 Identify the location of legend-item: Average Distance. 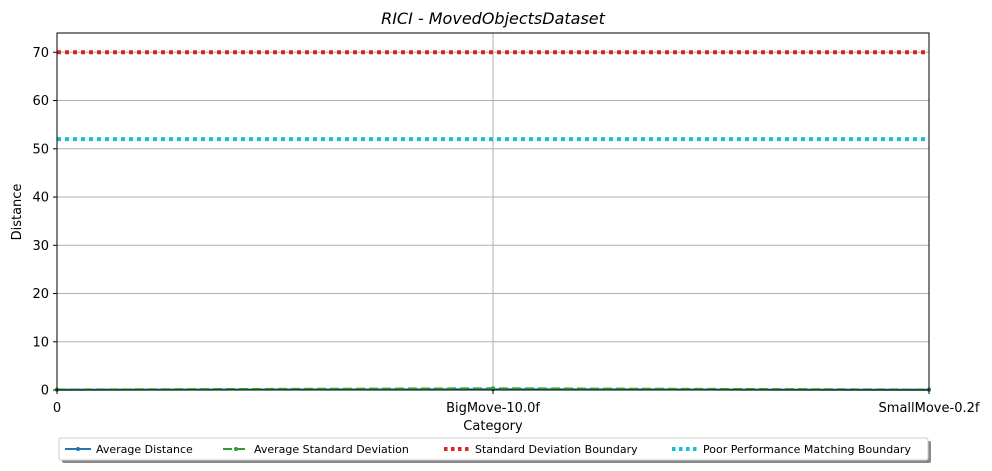
(129, 449).